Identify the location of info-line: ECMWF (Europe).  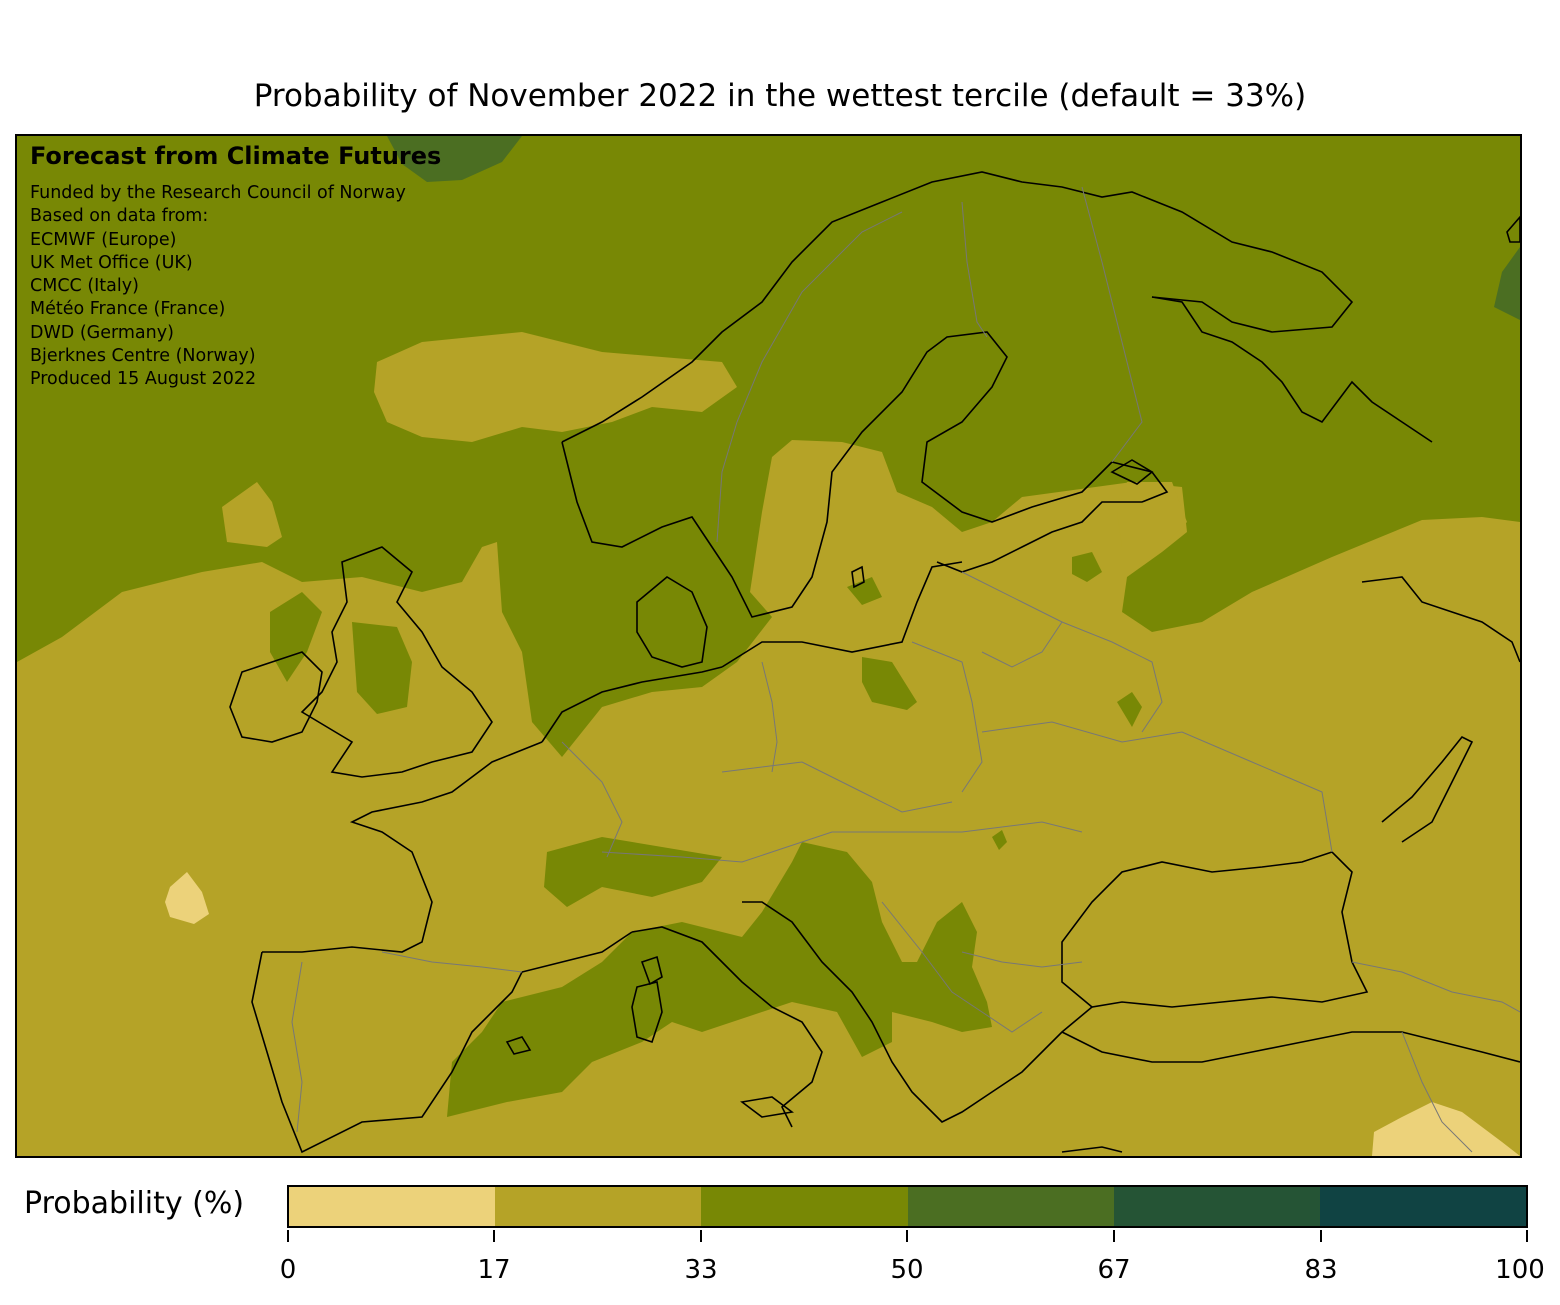
(103, 239).